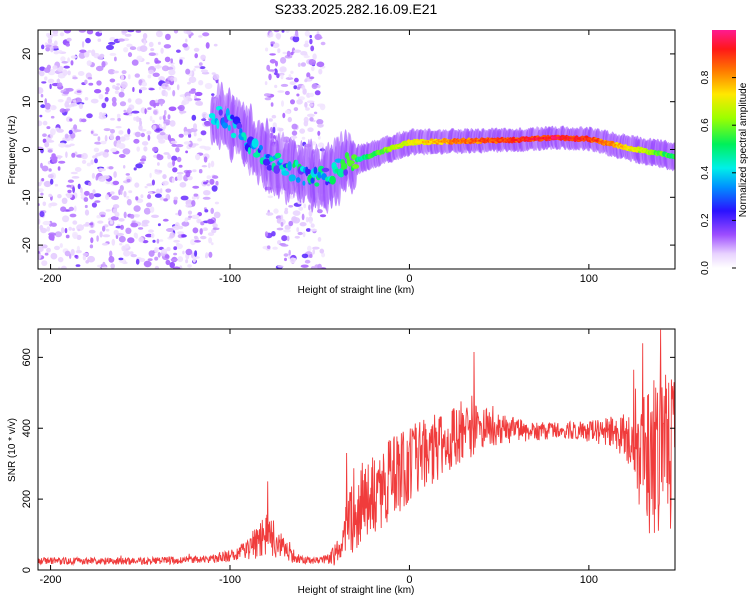 The height and width of the screenshot is (605, 750). What do you see at coordinates (705, 125) in the screenshot?
I see `colorbar-tick-label: 0.6` at bounding box center [705, 125].